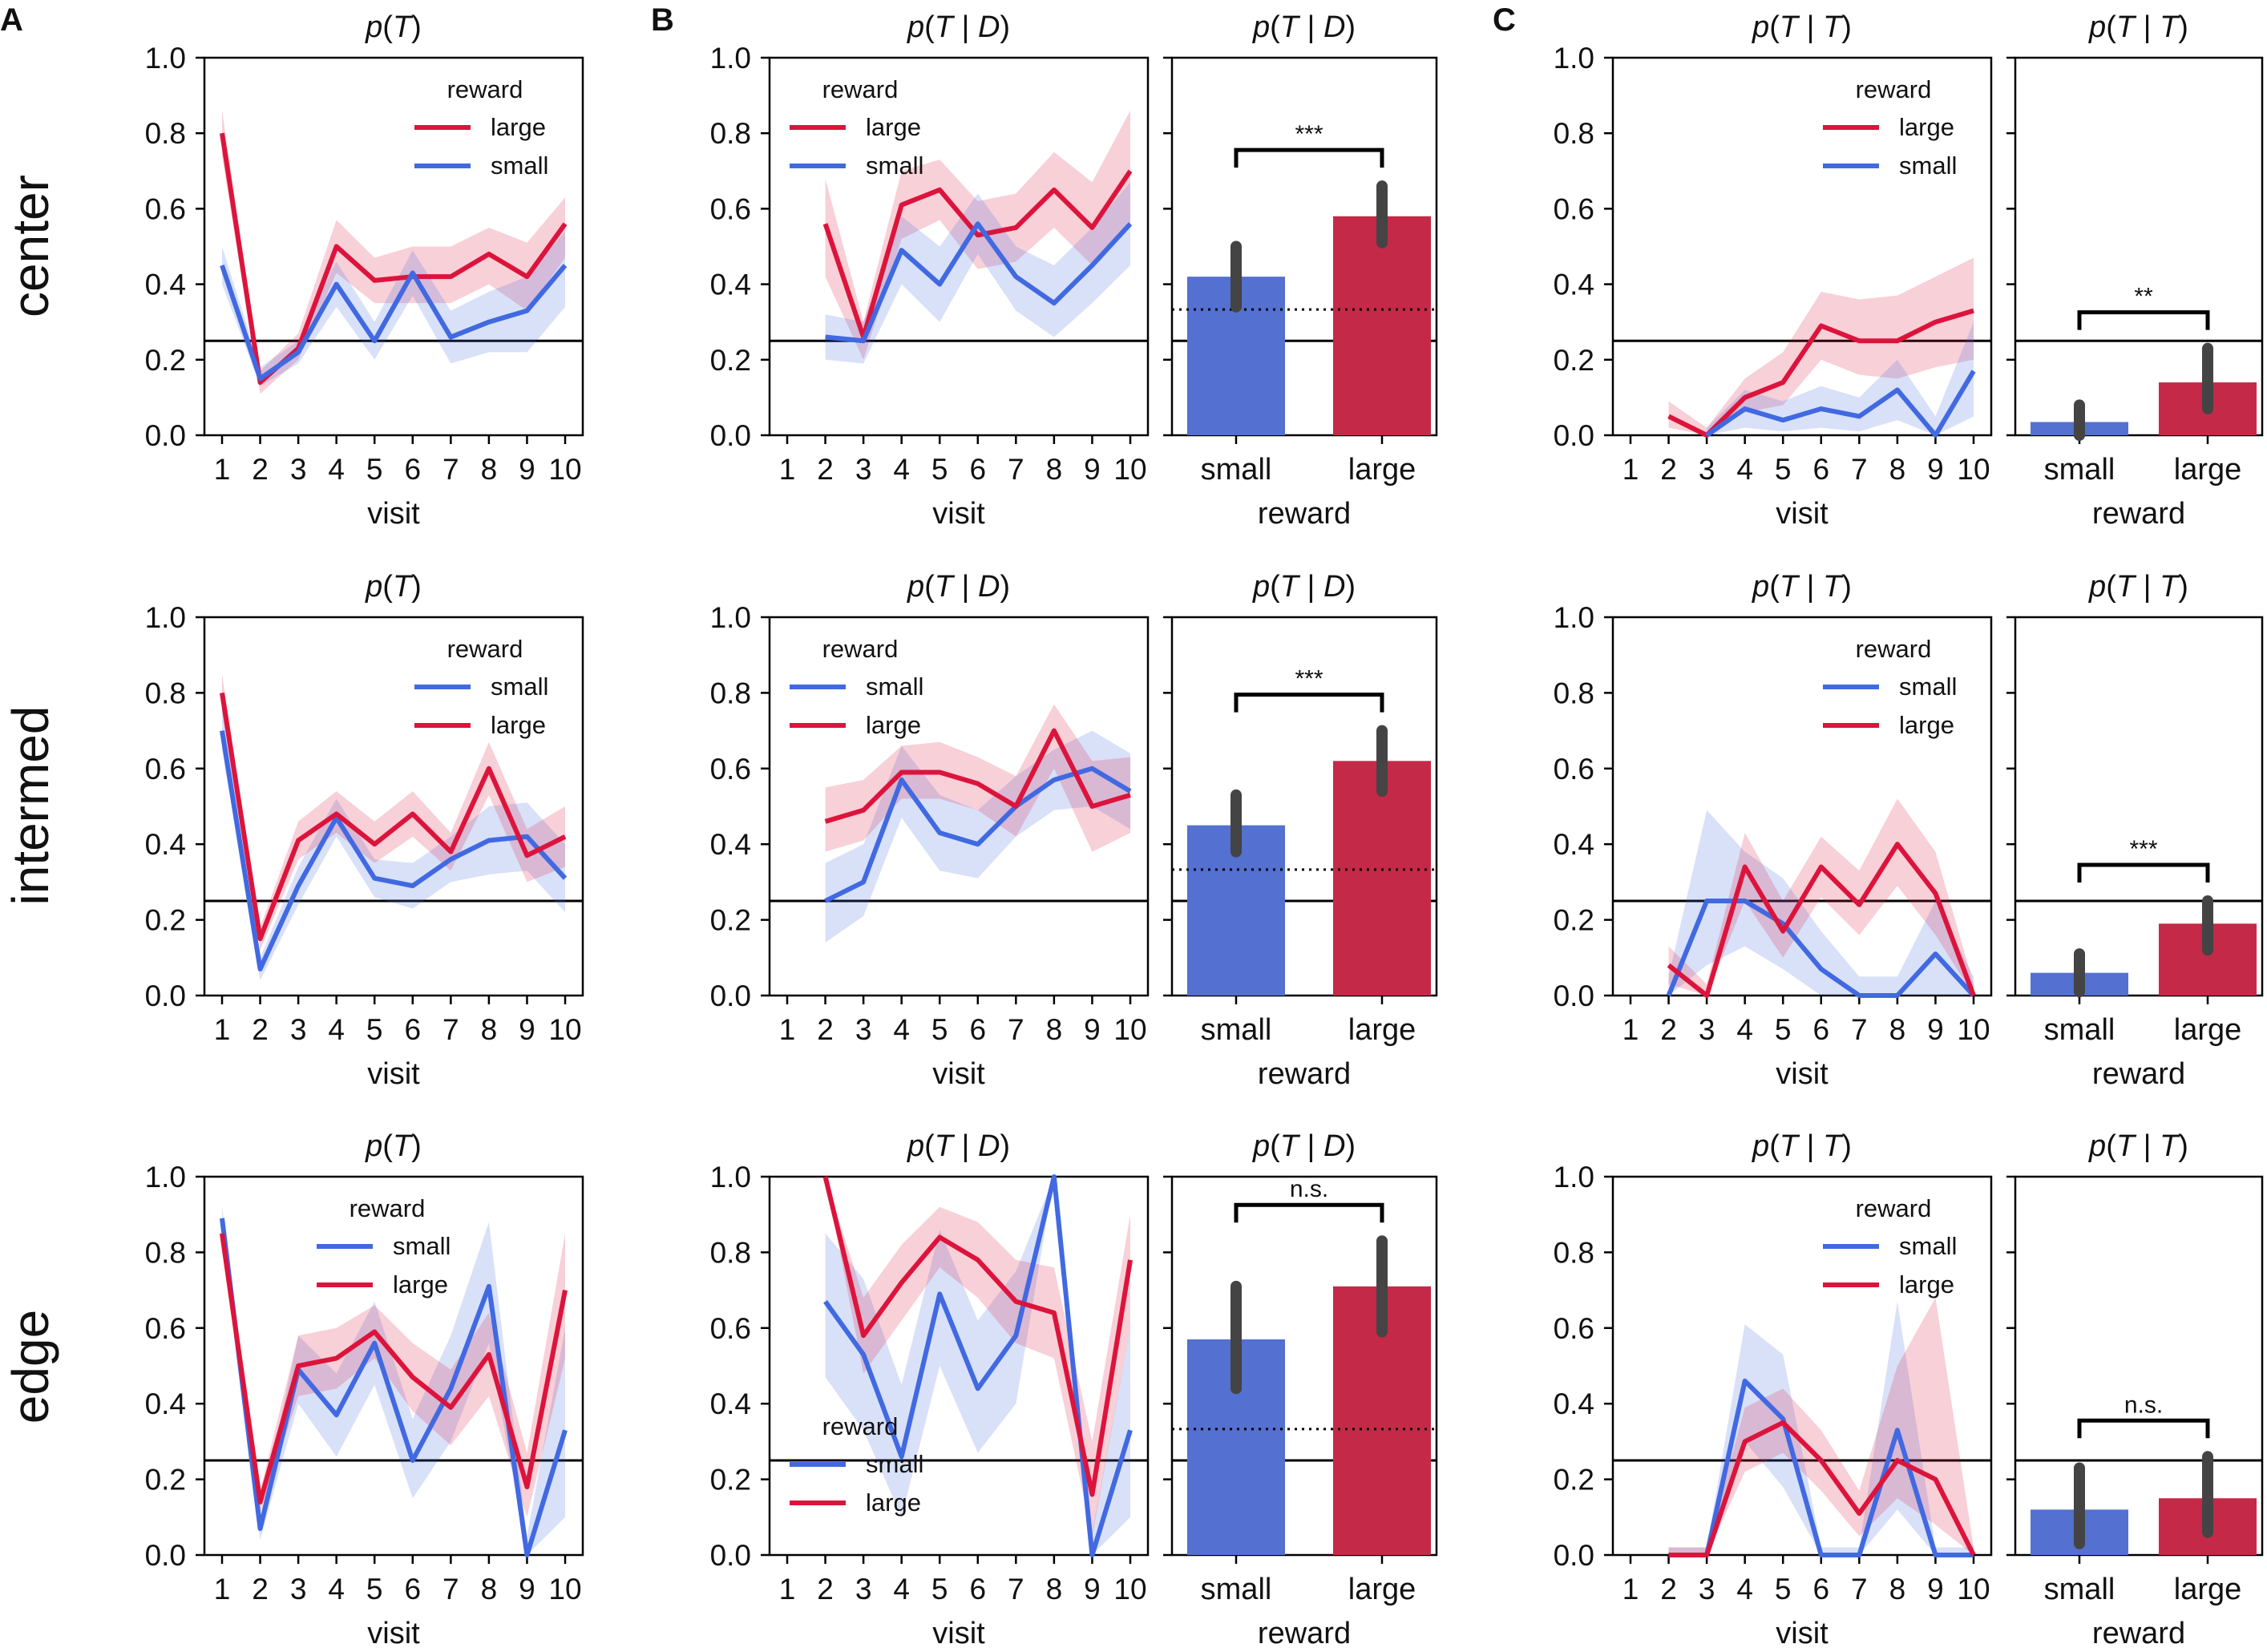 The height and width of the screenshot is (1652, 2267). I want to click on x-tick-label: 6, so click(412, 1029).